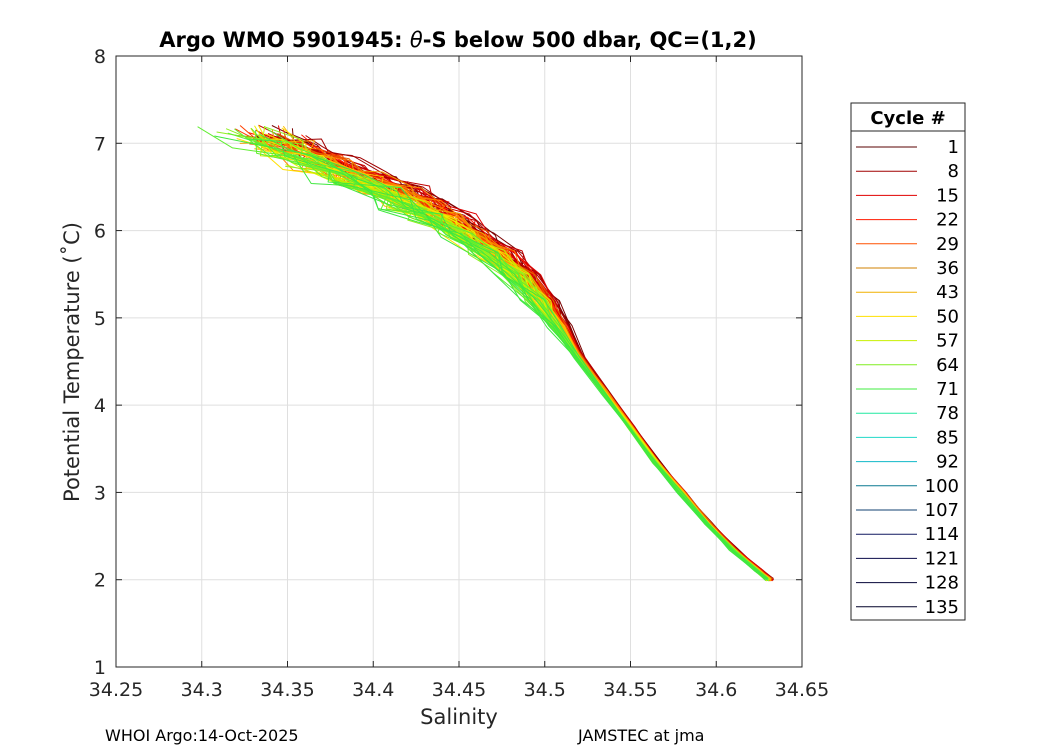 Image resolution: width=1050 pixels, height=750 pixels. I want to click on legend-label: 50, so click(947, 316).